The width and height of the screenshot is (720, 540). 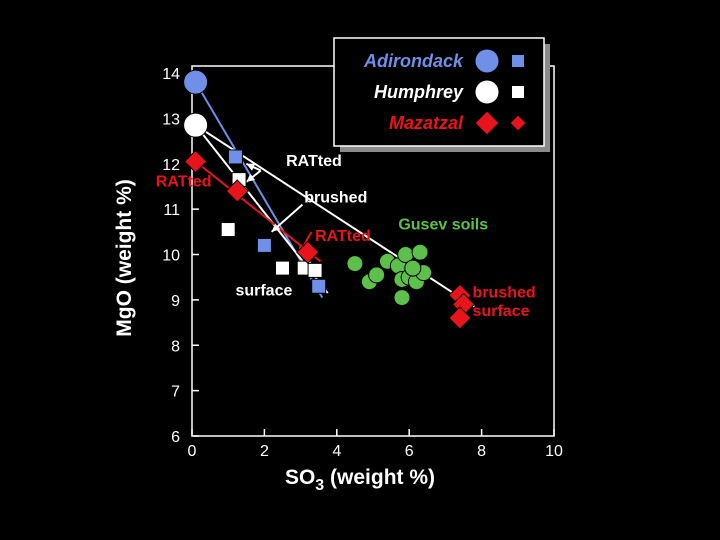 I want to click on y-tick-label: 6, so click(x=175, y=437).